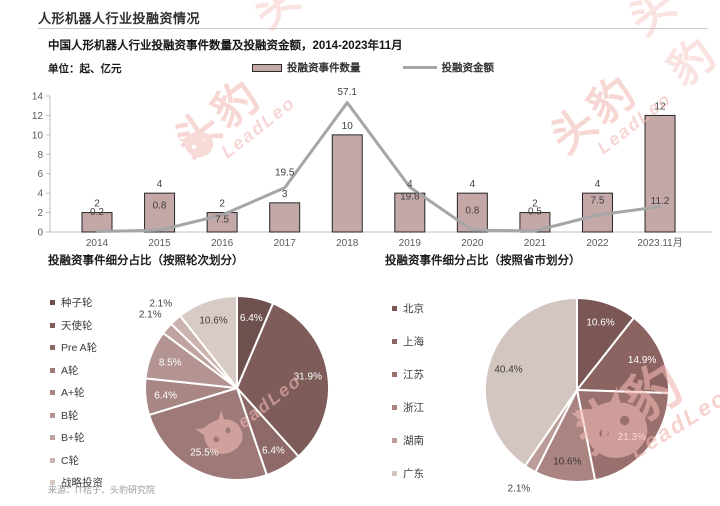 This screenshot has height=506, width=720. Describe the element at coordinates (38, 116) in the screenshot. I see `y-tick-label: 12` at that location.